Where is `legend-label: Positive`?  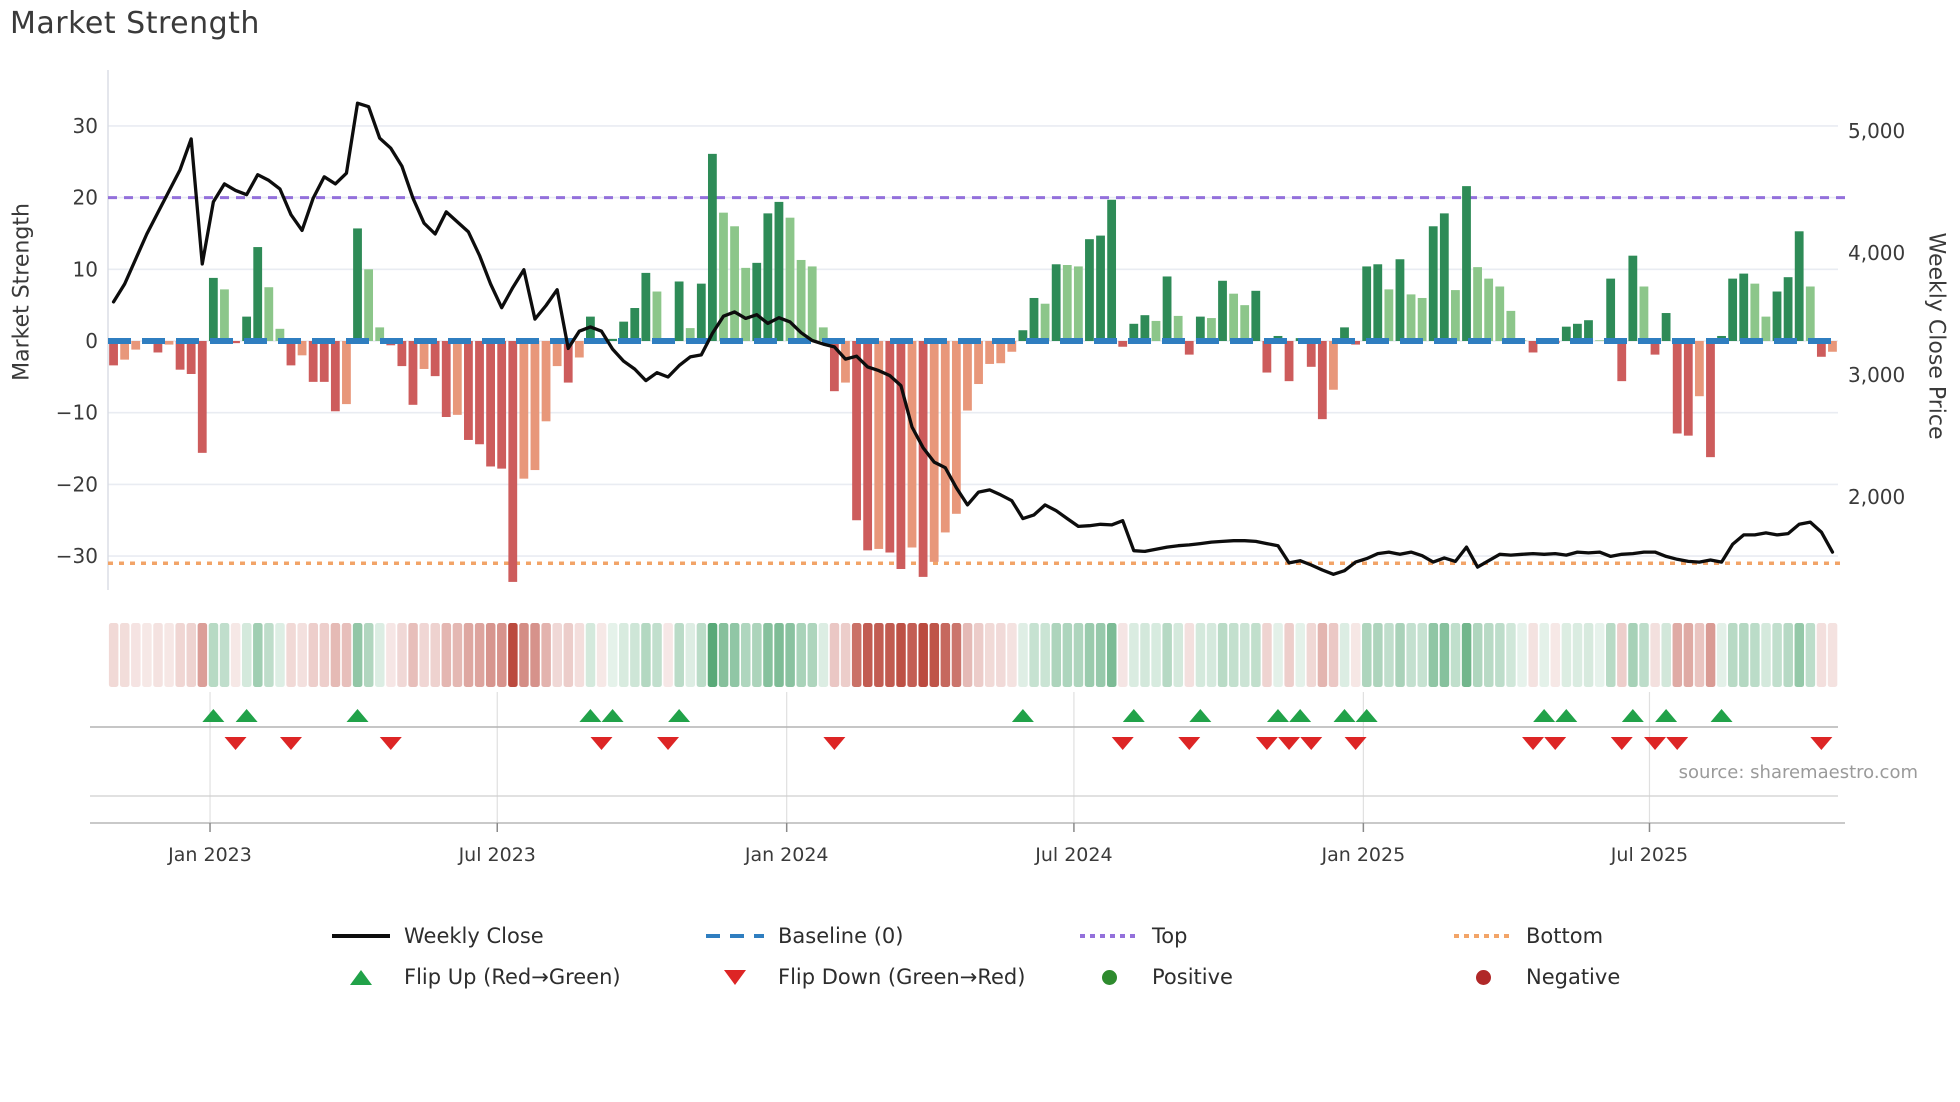 legend-label: Positive is located at coordinates (1192, 977).